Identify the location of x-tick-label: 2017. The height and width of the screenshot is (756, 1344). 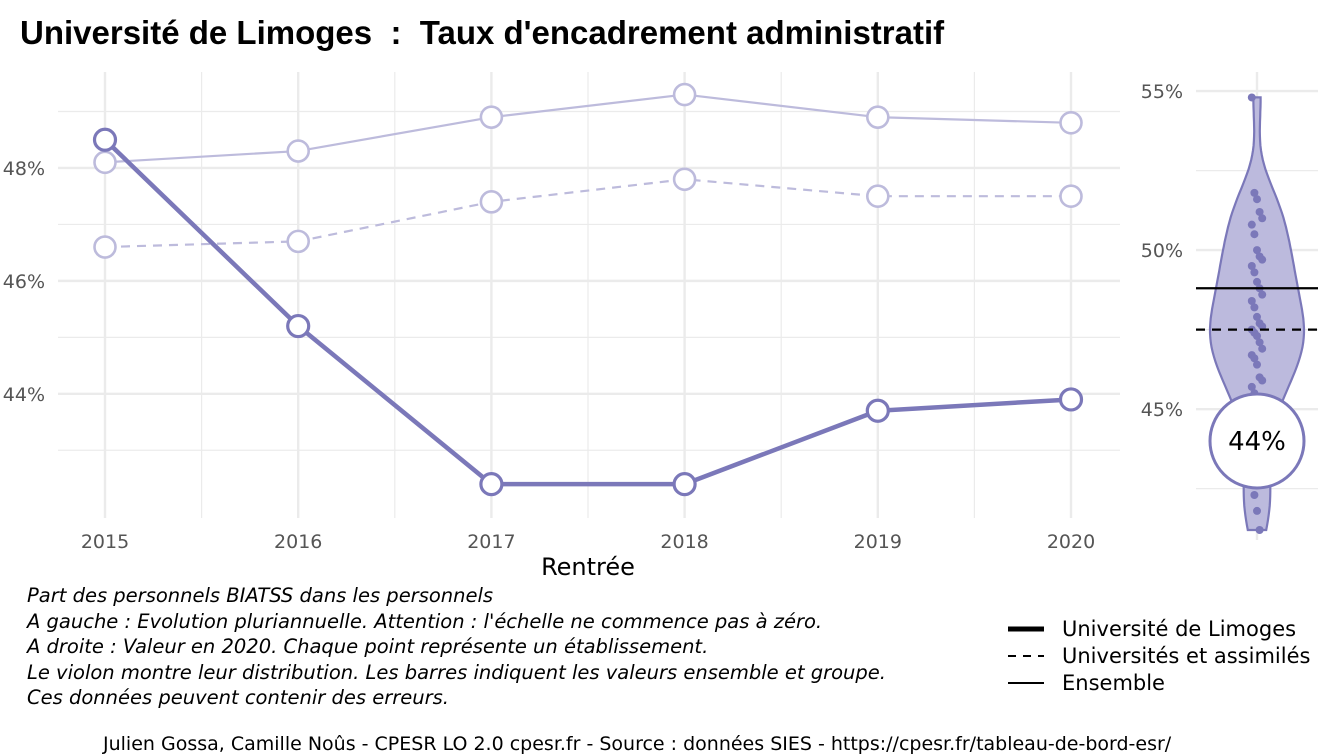
(491, 542).